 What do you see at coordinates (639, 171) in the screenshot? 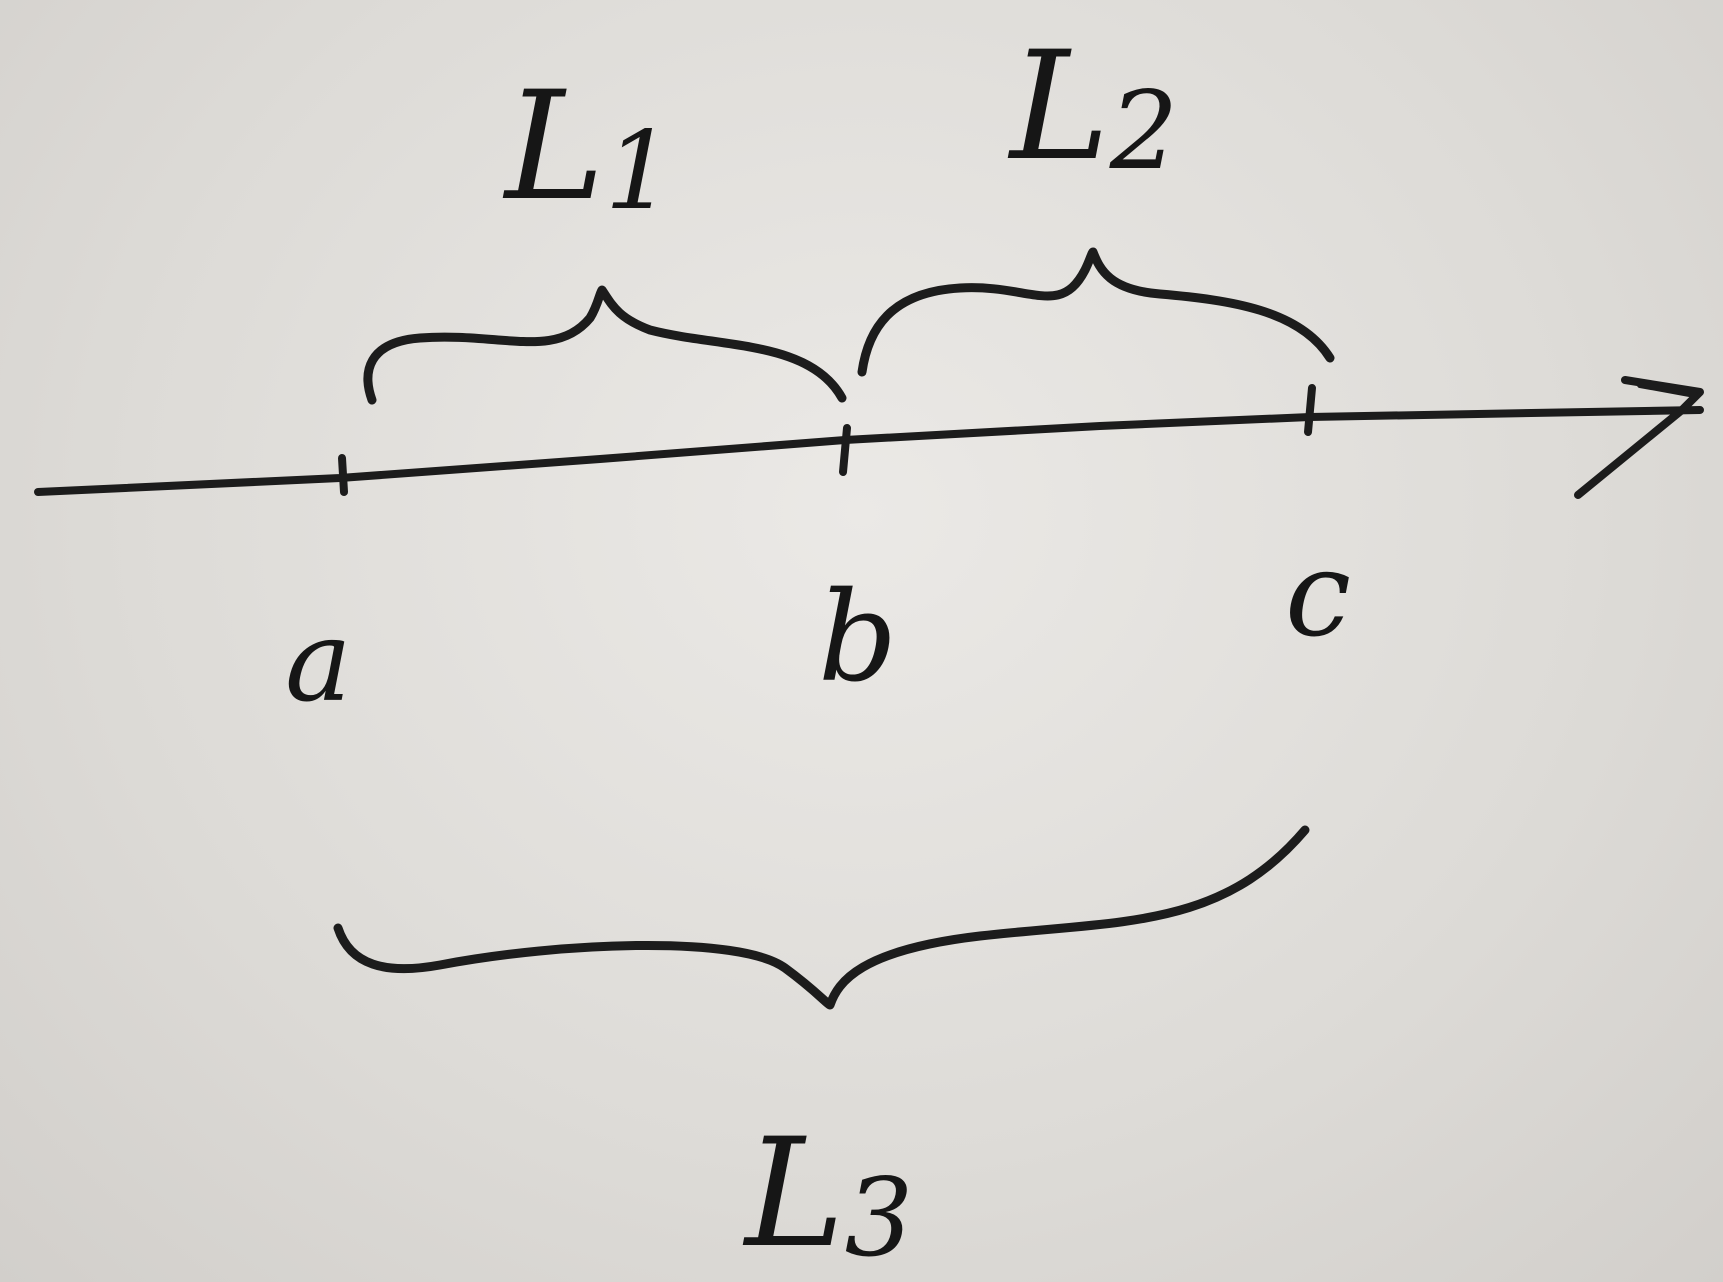
I see `span-label-l1-subscript: 1` at bounding box center [639, 171].